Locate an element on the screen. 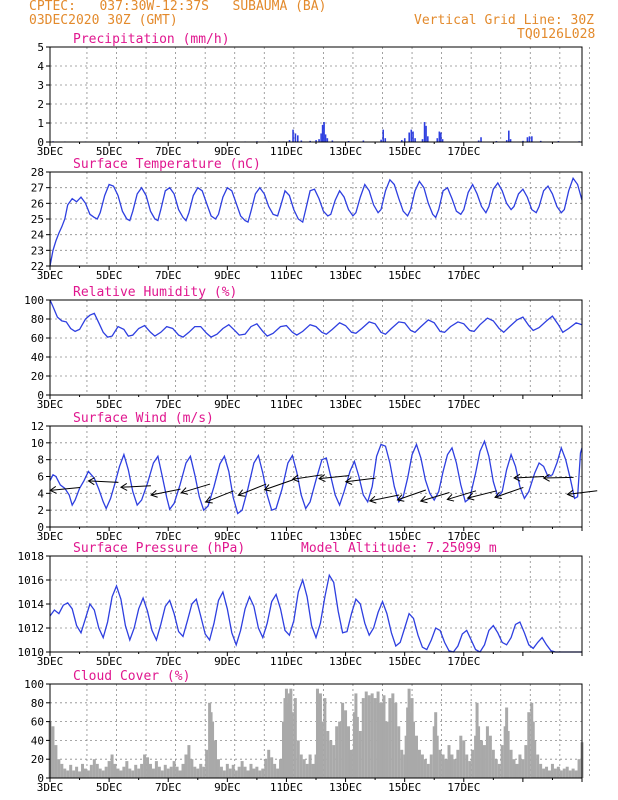  panel-5-xtick-label: 11DEC is located at coordinates (286, 661).